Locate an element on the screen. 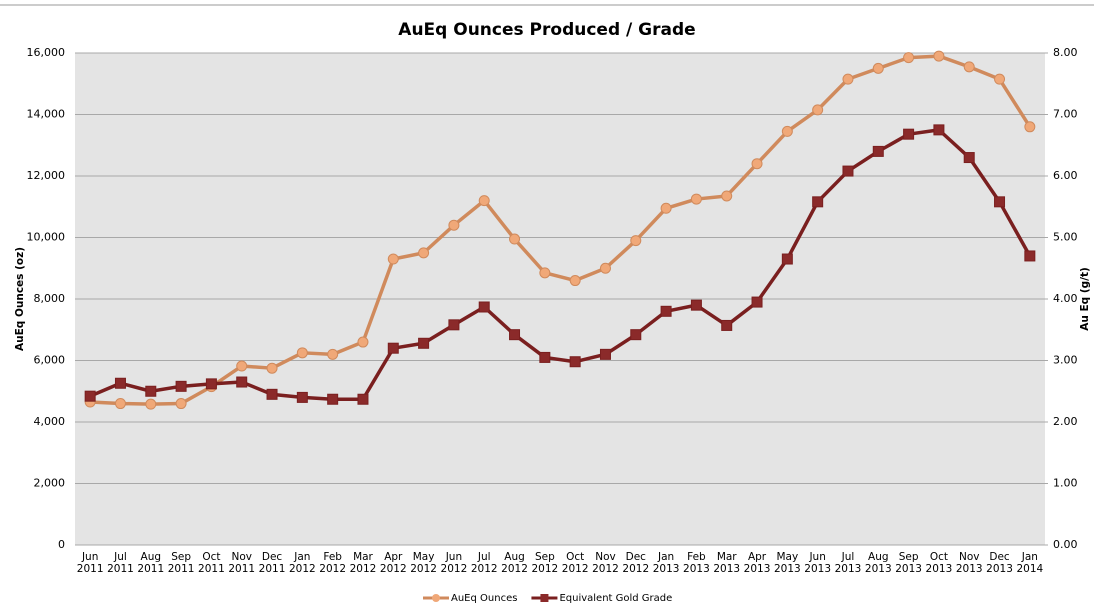  y-tick-label: 8,000 is located at coordinates (50, 298).